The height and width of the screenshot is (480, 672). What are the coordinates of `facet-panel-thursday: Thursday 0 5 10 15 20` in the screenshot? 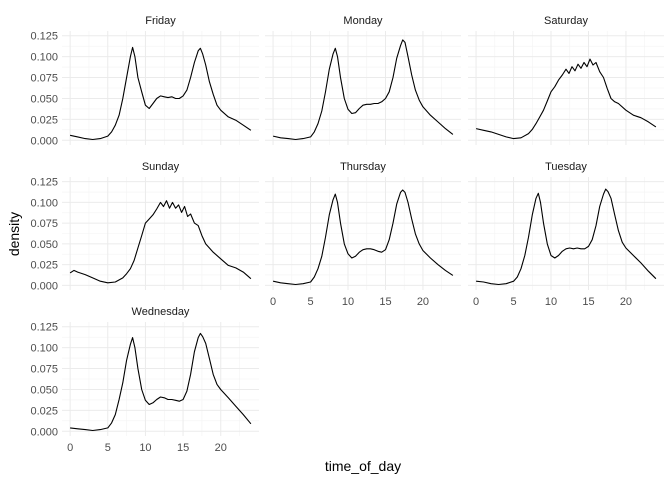 It's located at (363, 234).